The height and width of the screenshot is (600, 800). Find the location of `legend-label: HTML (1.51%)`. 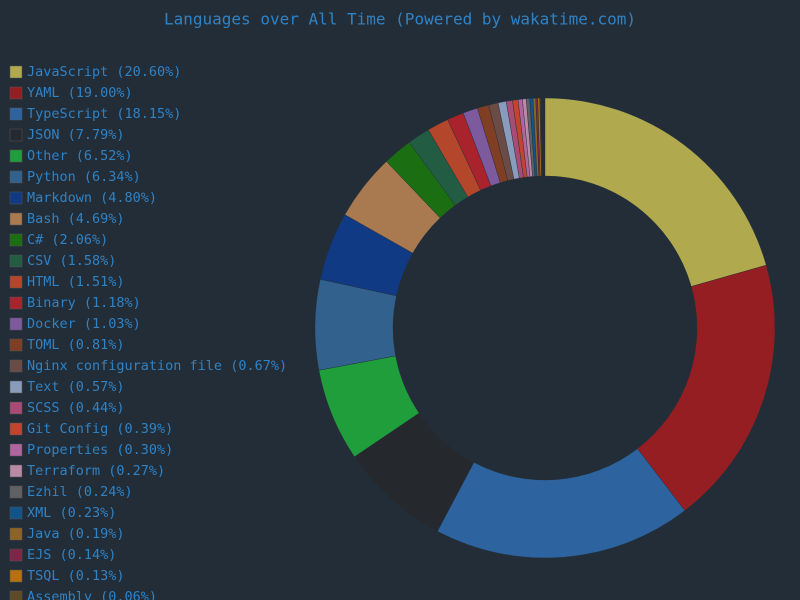

legend-label: HTML (1.51%) is located at coordinates (76, 282).